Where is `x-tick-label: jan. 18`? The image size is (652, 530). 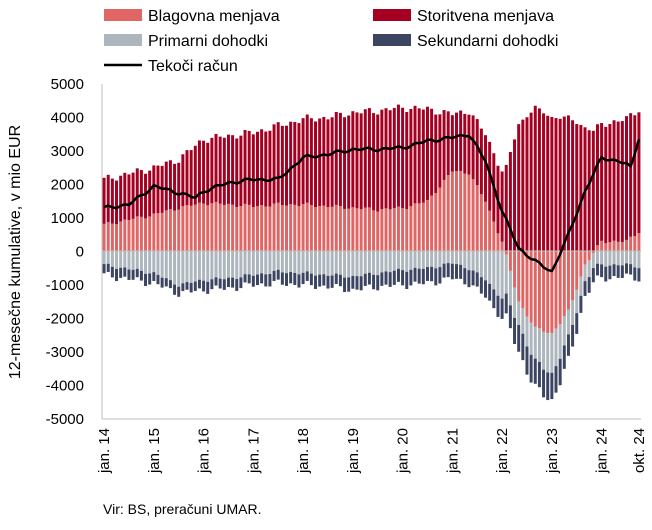
x-tick-label: jan. 18 is located at coordinates (303, 451).